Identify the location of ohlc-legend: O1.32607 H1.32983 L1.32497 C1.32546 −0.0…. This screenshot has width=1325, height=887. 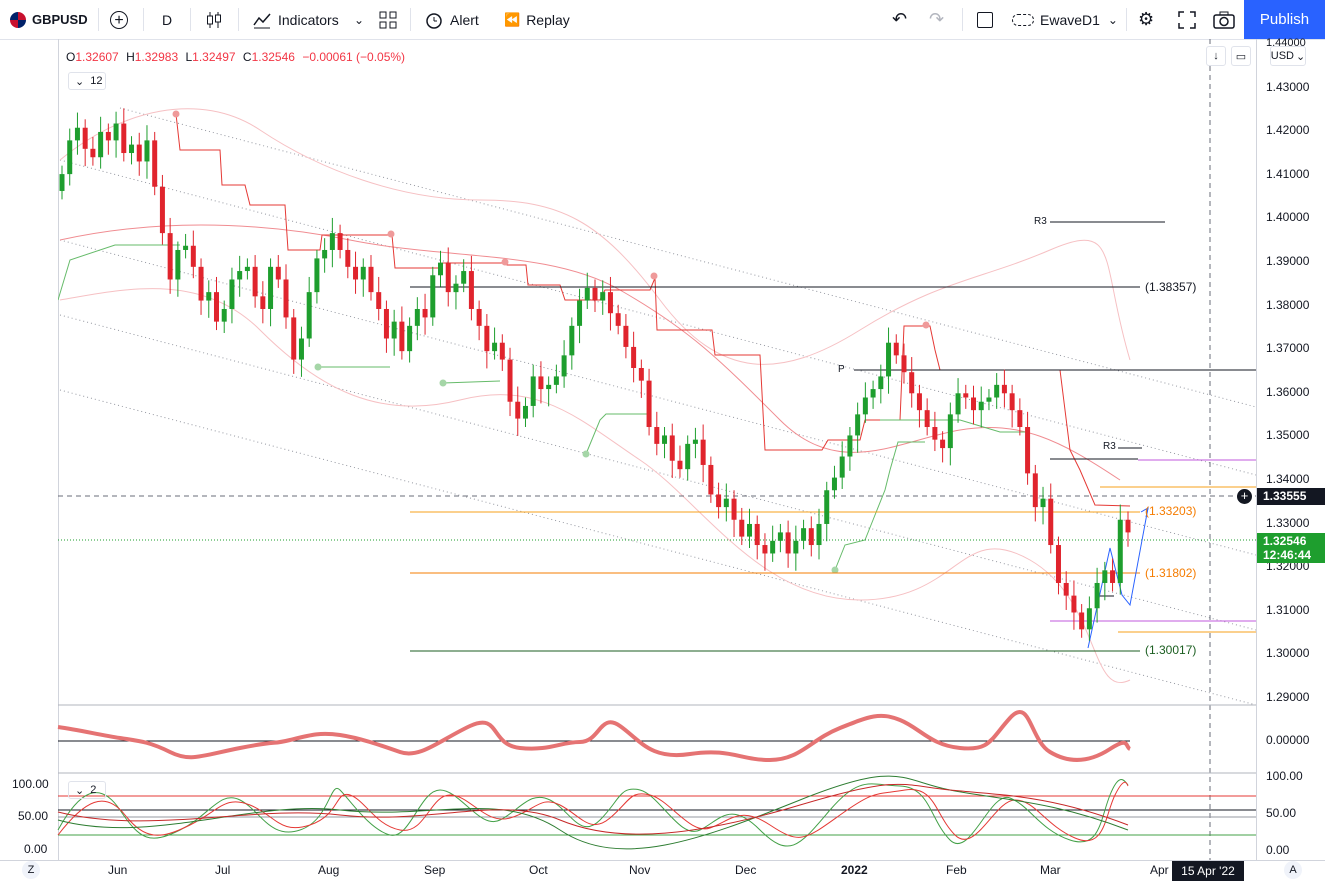
(236, 57).